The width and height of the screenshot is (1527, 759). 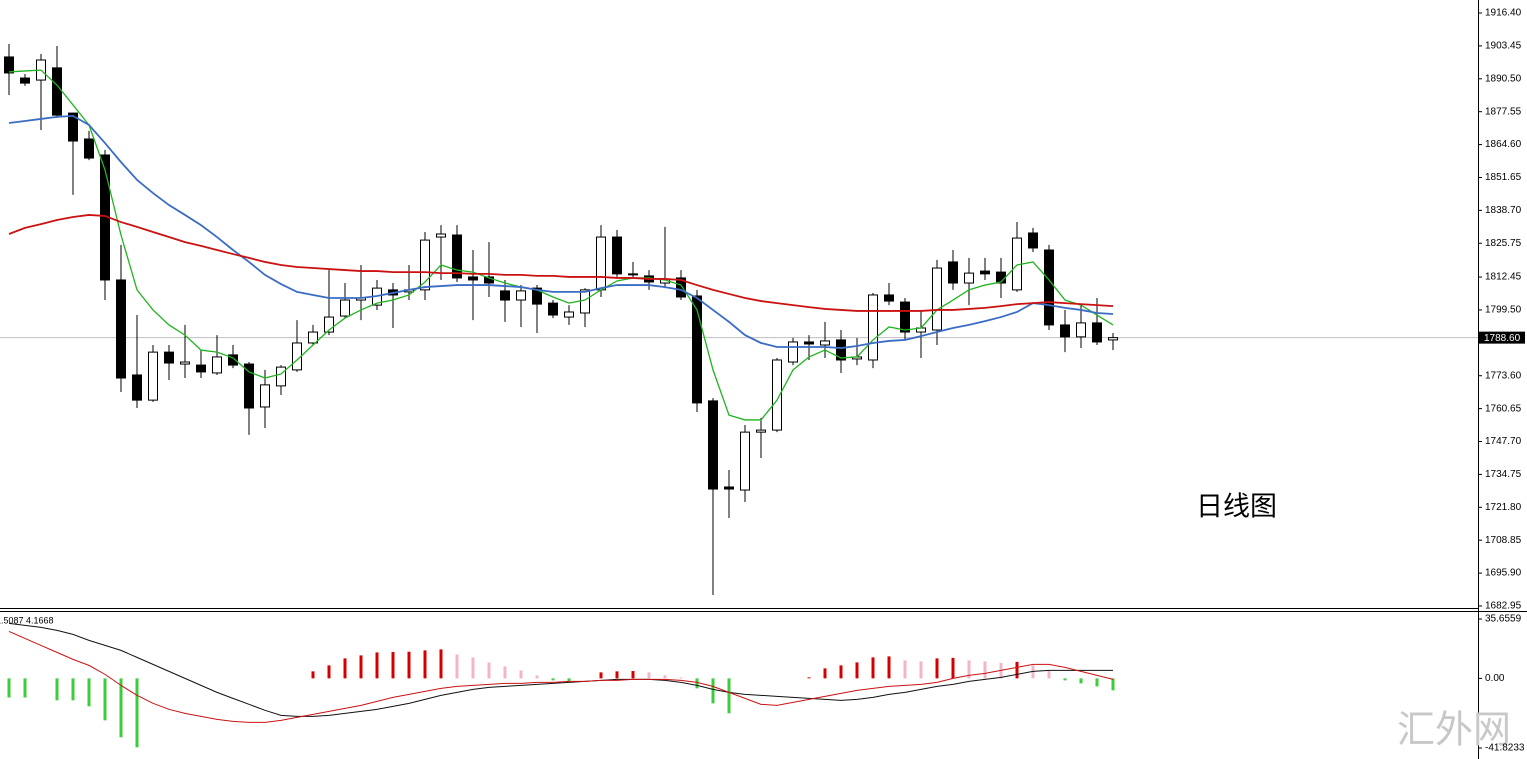 I want to click on y-tick-label: 1916.40, so click(x=1503, y=13).